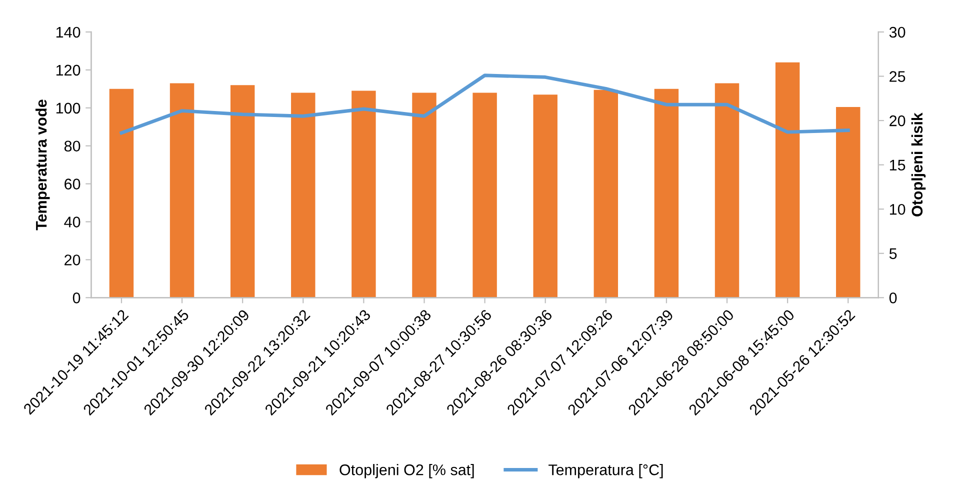 Image resolution: width=960 pixels, height=492 pixels. Describe the element at coordinates (72, 146) in the screenshot. I see `y-tick-label: 80` at that location.